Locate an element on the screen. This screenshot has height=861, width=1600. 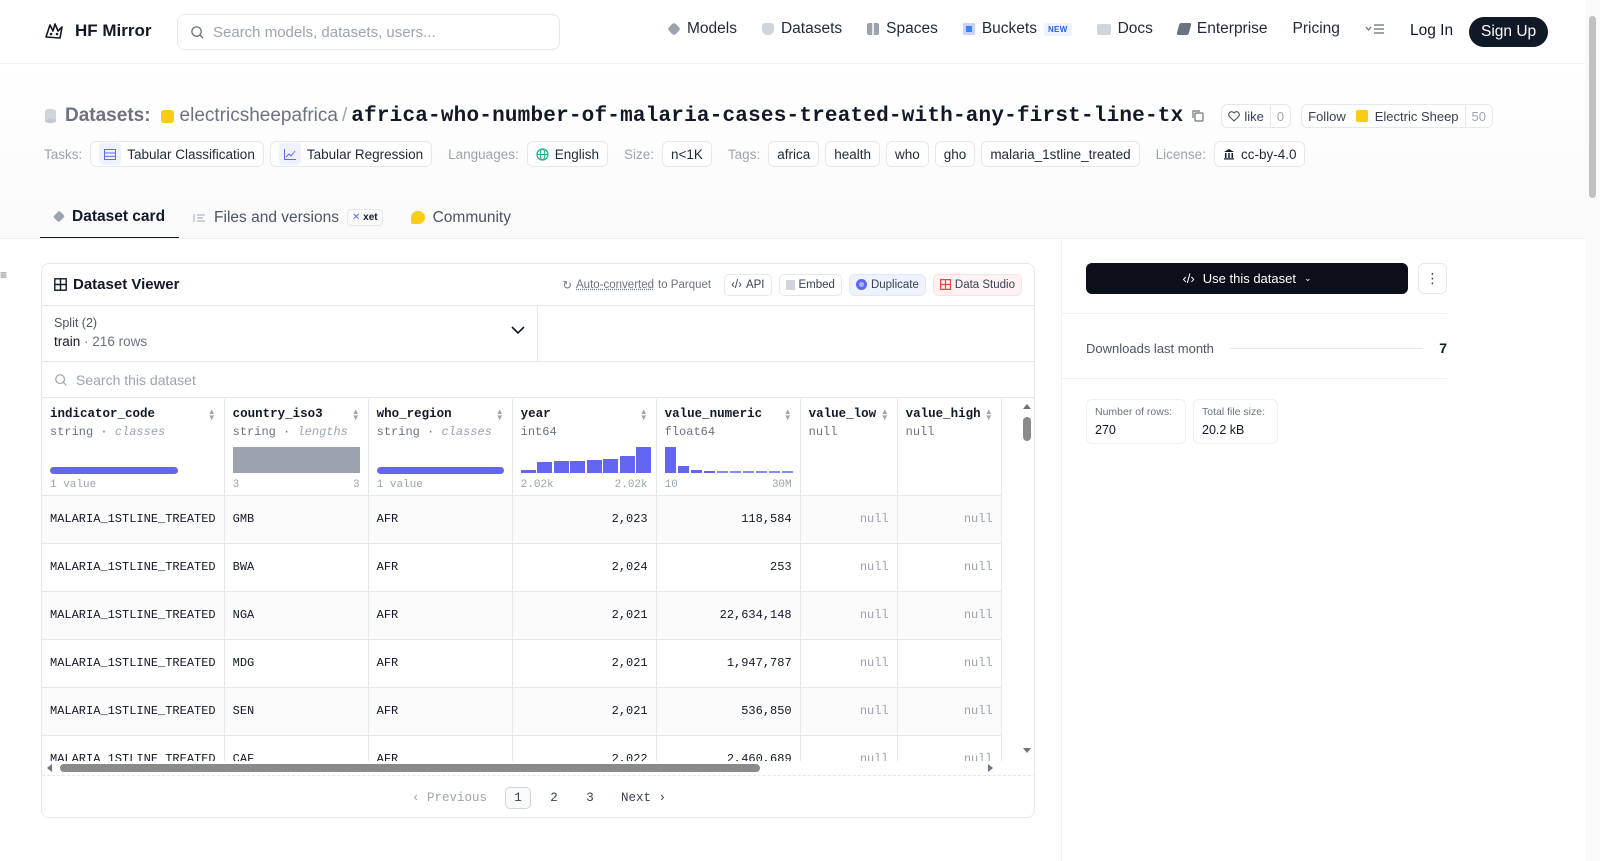
search-icon is located at coordinates (61, 379).